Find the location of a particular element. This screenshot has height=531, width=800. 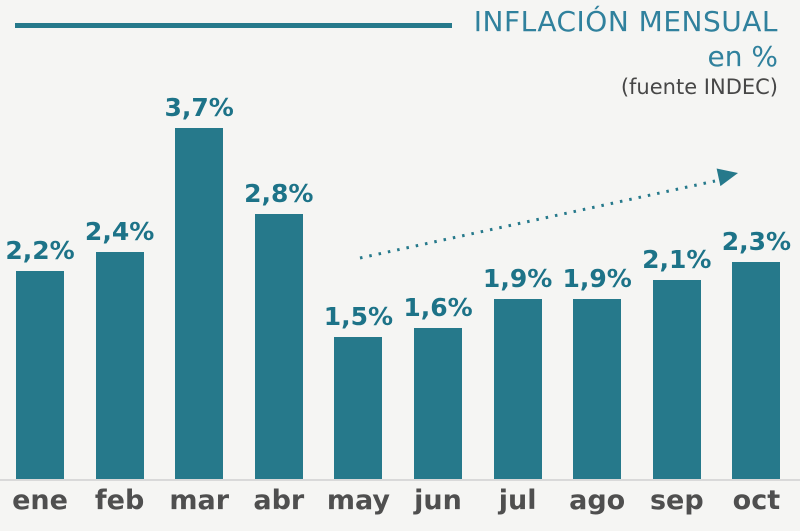

bar-feb is located at coordinates (119, 366).